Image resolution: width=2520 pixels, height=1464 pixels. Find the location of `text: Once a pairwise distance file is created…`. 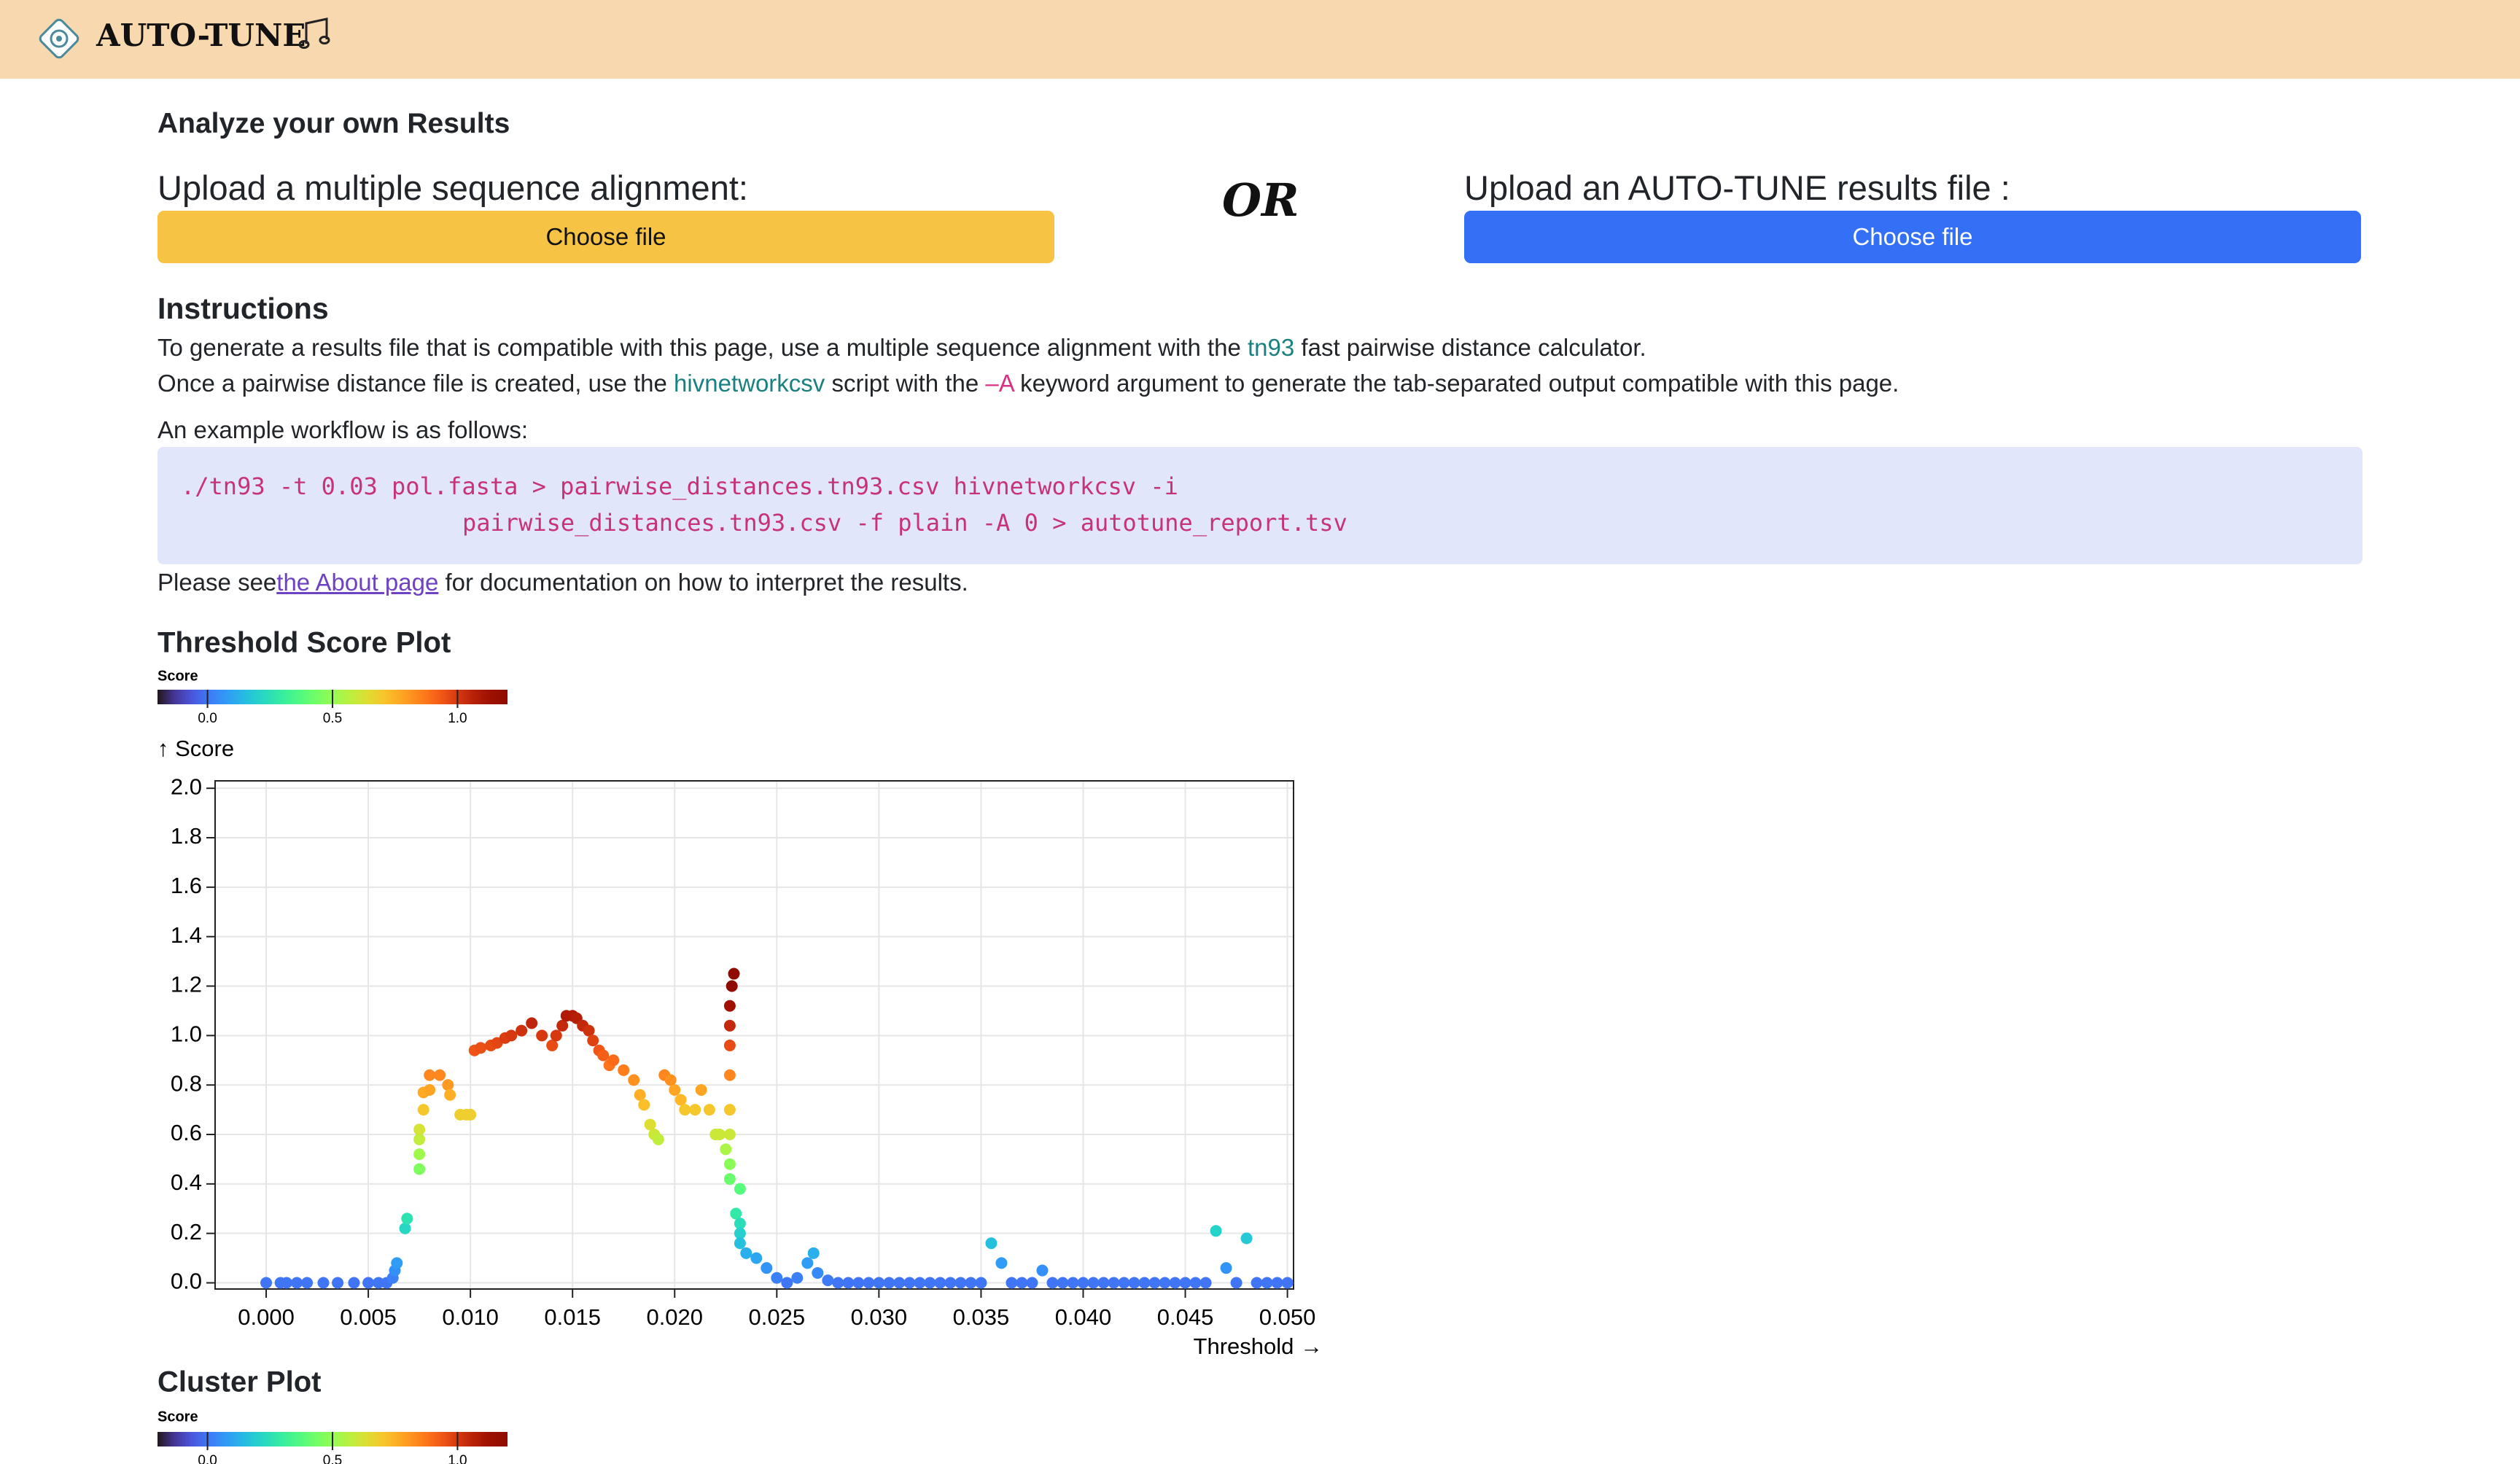

text: Once a pairwise distance file is created… is located at coordinates (416, 383).